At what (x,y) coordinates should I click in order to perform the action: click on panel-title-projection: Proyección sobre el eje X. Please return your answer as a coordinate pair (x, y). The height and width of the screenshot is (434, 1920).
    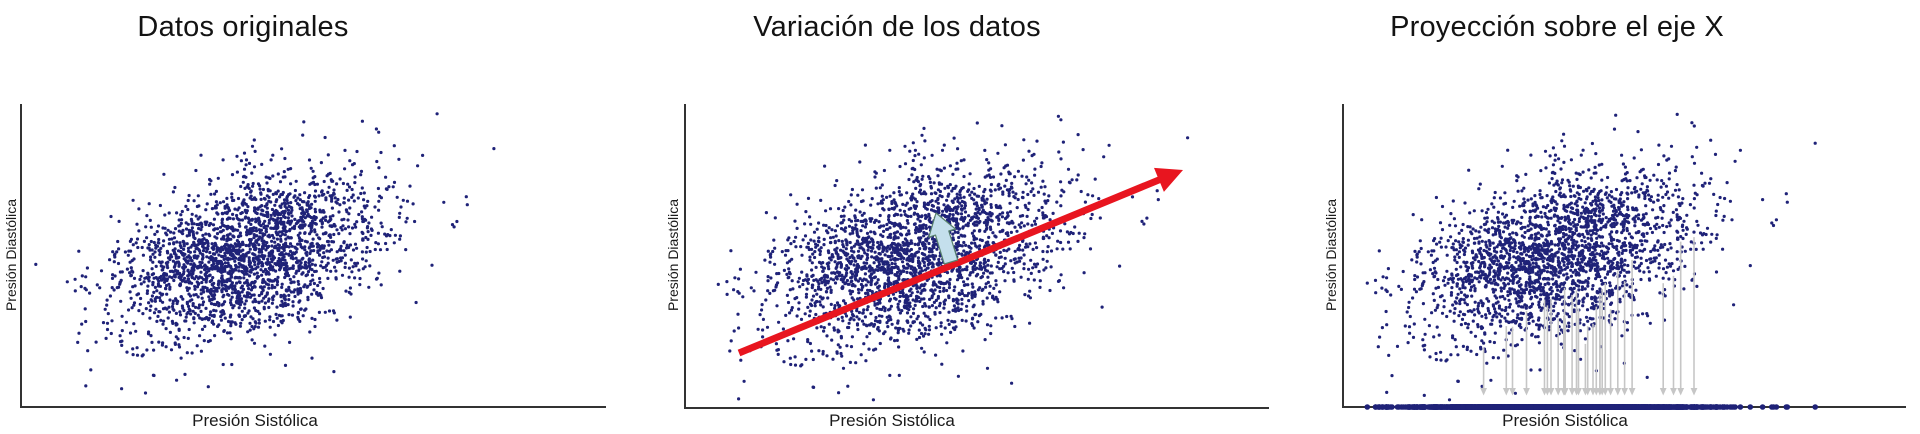
    Looking at the image, I should click on (1557, 27).